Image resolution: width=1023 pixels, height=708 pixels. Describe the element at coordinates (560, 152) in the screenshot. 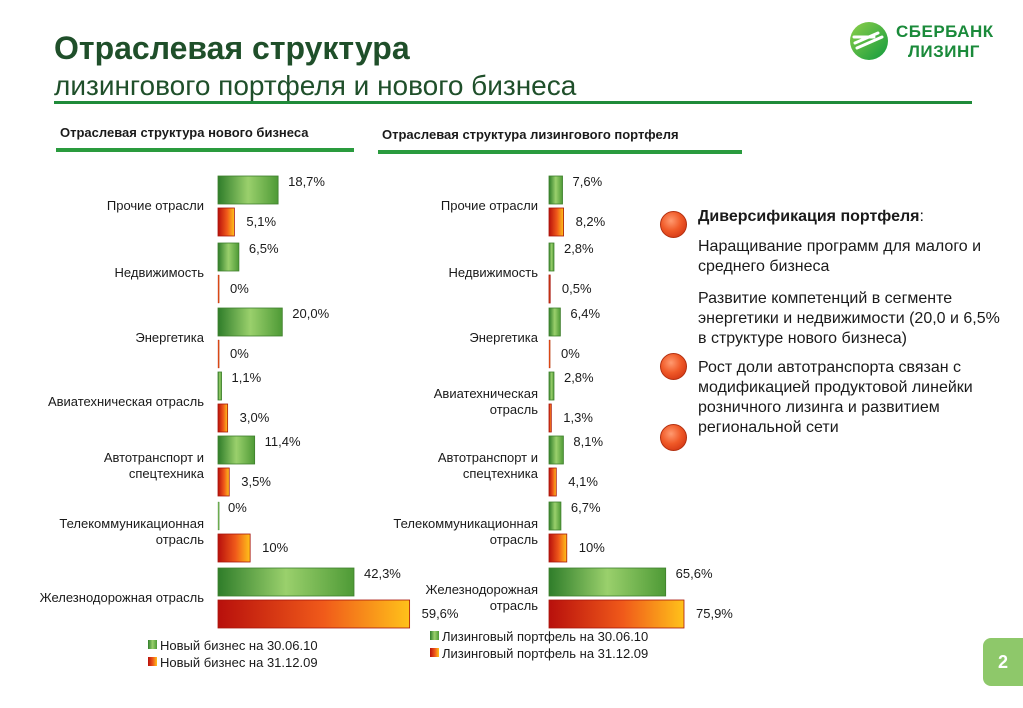

I see `chart2-title-underline` at that location.